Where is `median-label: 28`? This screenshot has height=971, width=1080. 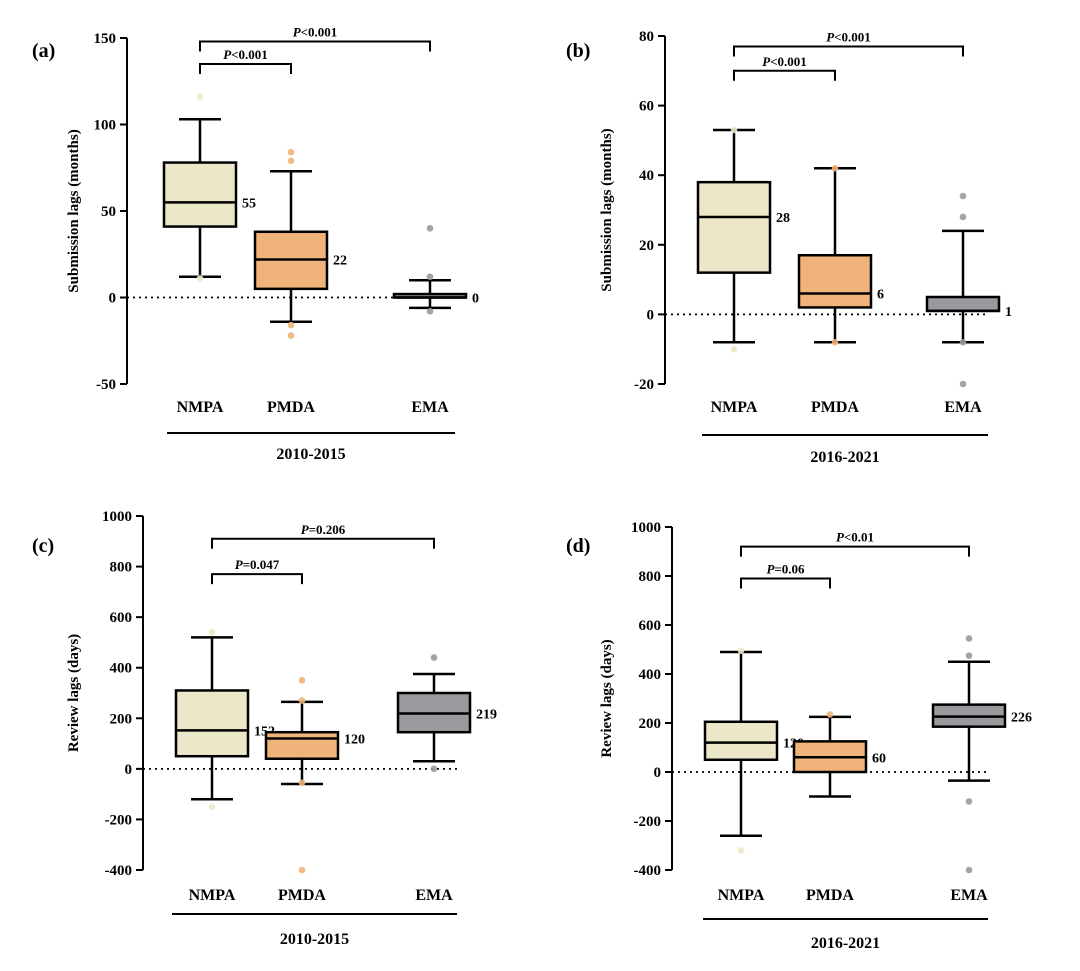 median-label: 28 is located at coordinates (783, 218).